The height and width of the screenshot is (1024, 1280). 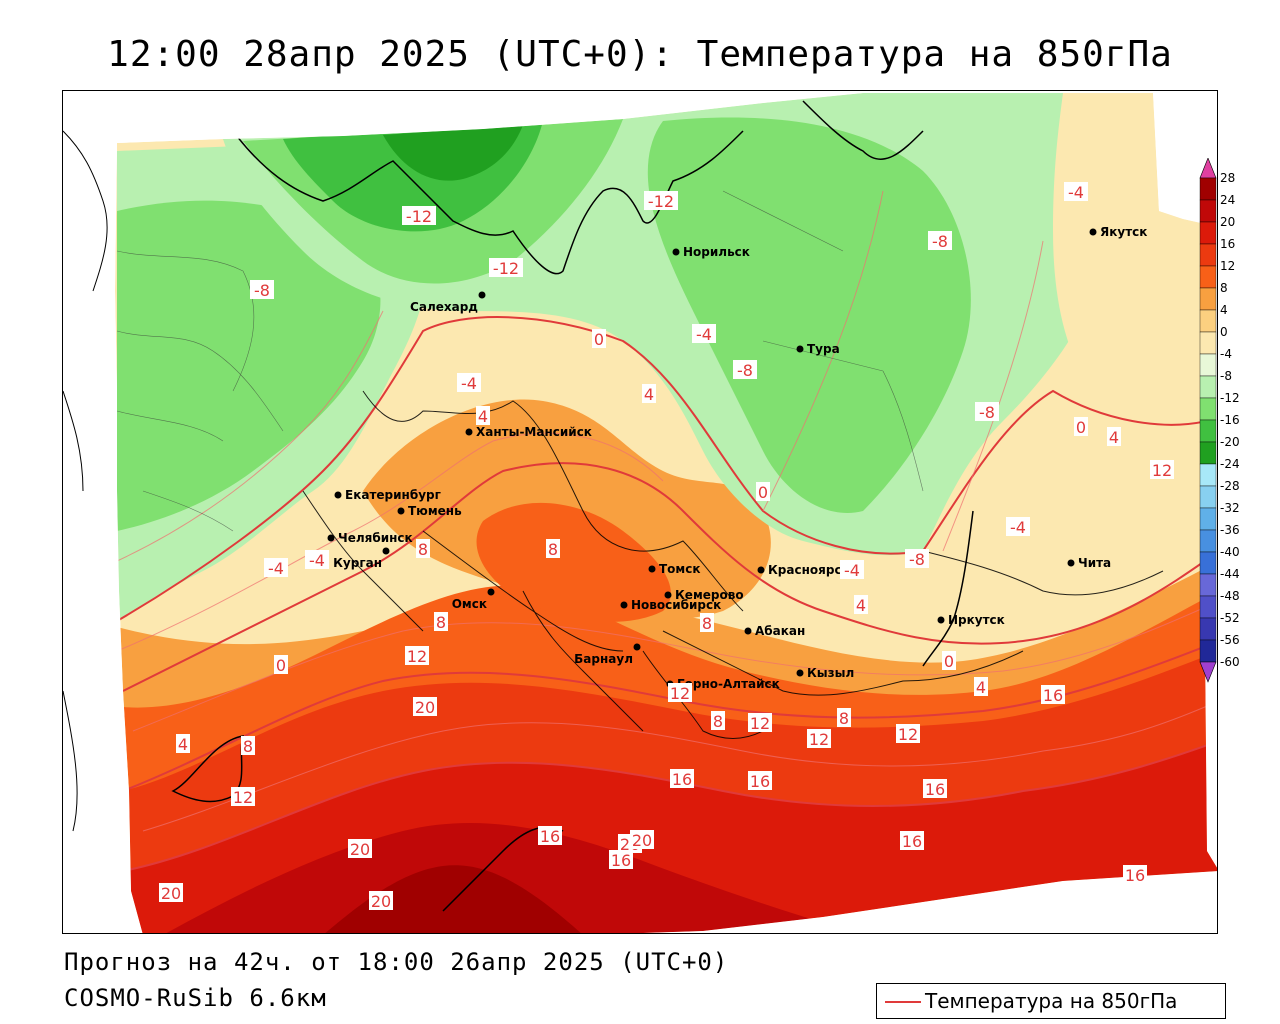 I want to click on city-label: Чита, so click(x=1094, y=563).